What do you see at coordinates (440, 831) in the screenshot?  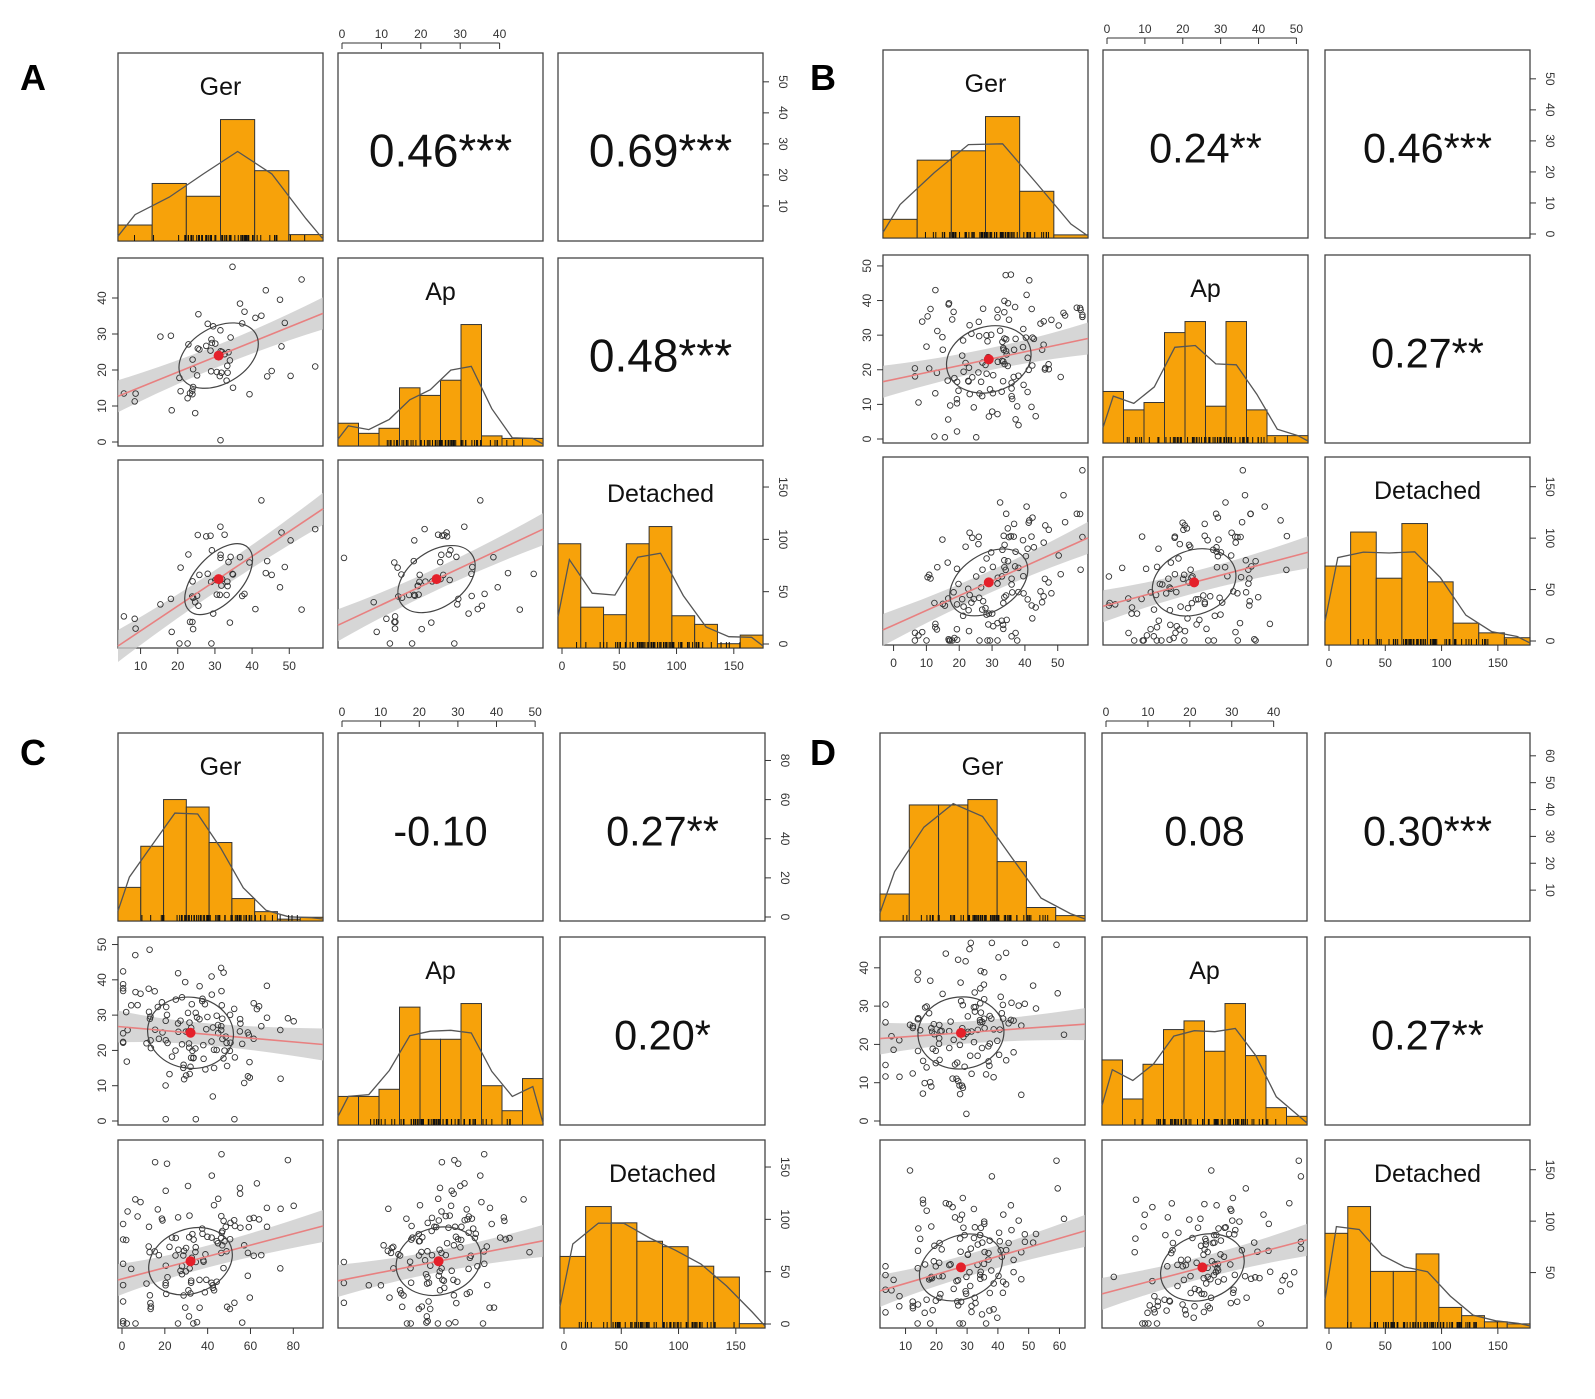 I see `correlation-value: -0.10` at bounding box center [440, 831].